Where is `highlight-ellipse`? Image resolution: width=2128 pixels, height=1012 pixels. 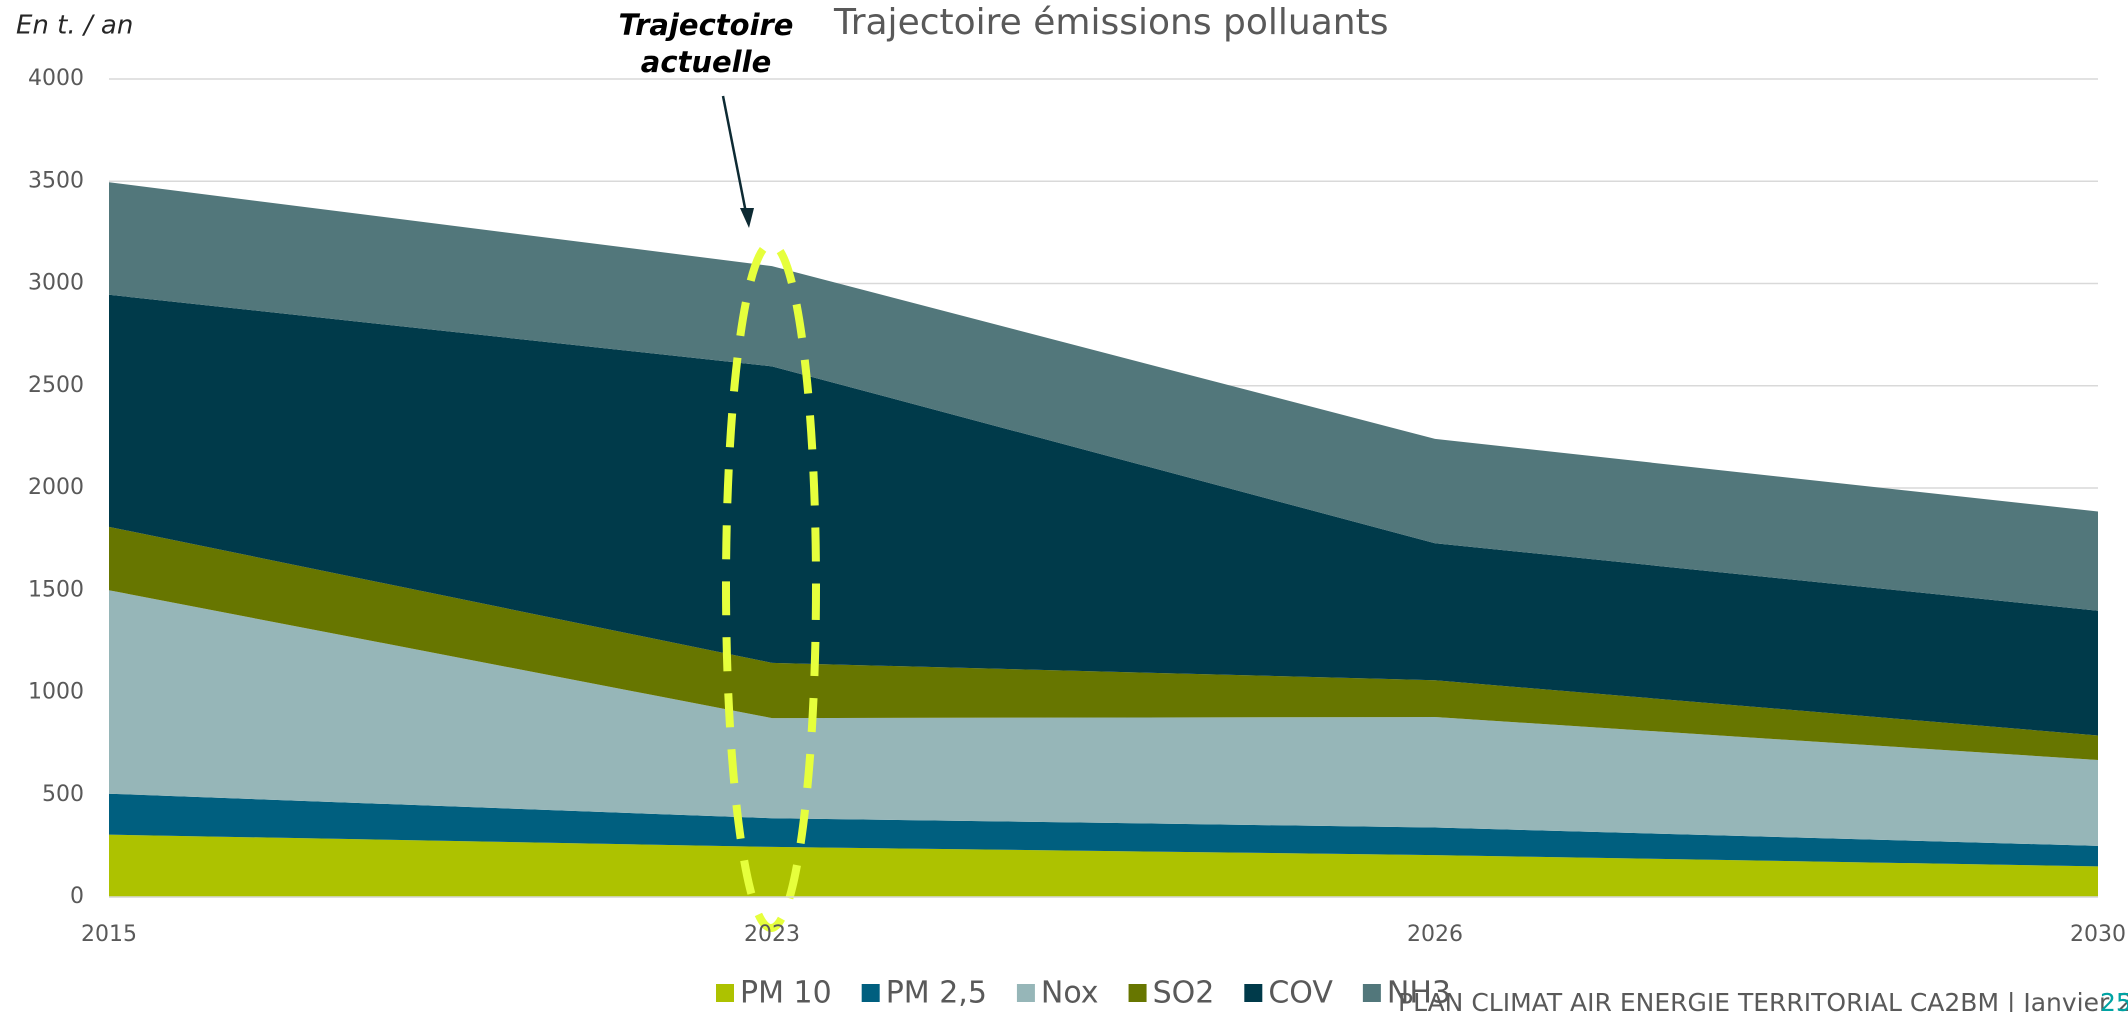 highlight-ellipse is located at coordinates (771, 586).